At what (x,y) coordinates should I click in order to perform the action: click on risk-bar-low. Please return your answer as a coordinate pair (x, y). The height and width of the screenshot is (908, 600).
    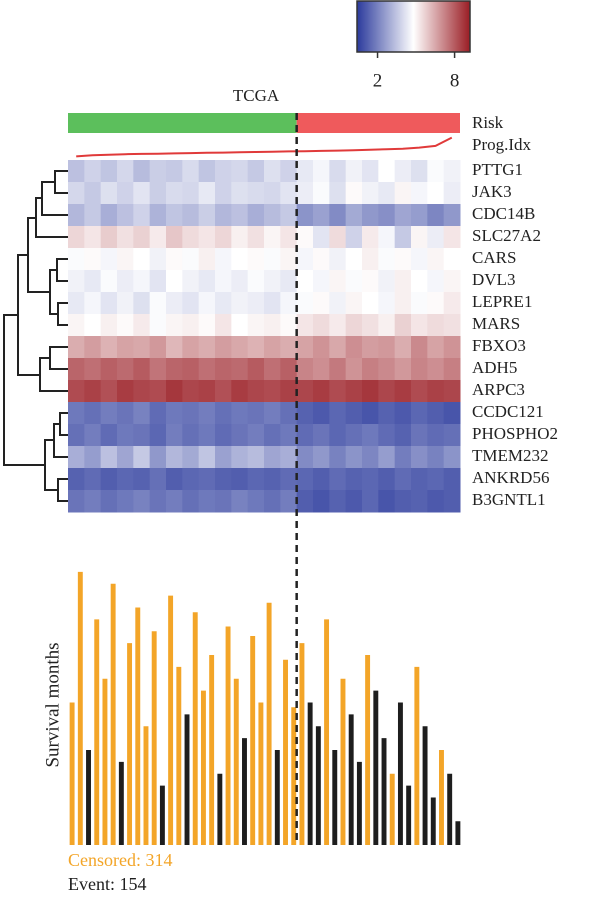
    Looking at the image, I should click on (182, 123).